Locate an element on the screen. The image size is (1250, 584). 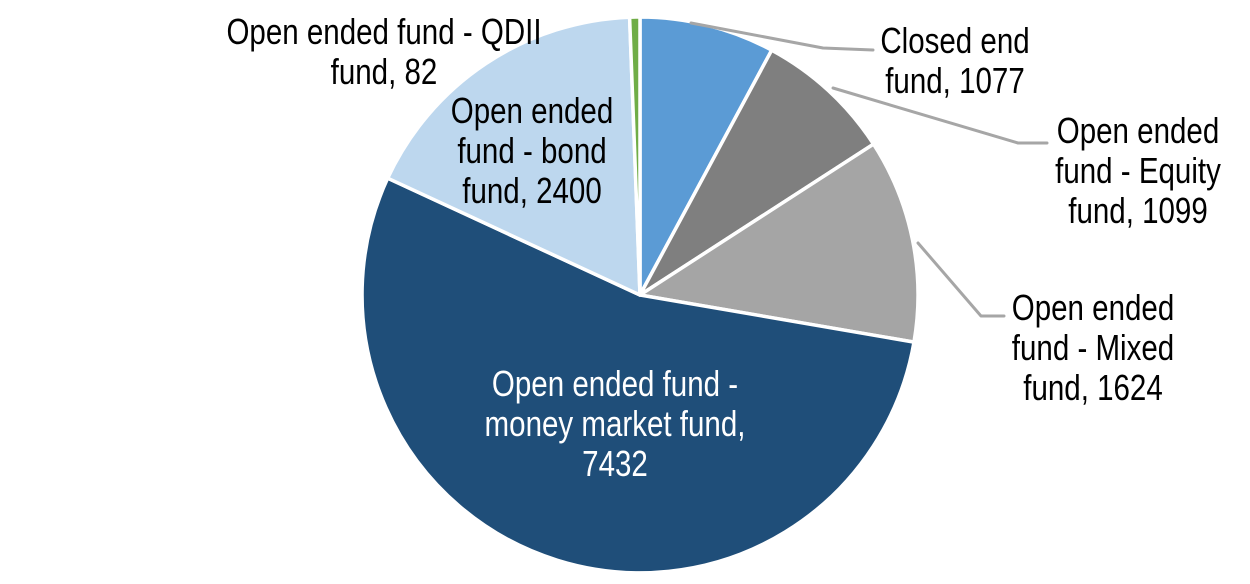
data-label-equity-fund: Open ended fund - Equity fund, 1099 is located at coordinates (1138, 171).